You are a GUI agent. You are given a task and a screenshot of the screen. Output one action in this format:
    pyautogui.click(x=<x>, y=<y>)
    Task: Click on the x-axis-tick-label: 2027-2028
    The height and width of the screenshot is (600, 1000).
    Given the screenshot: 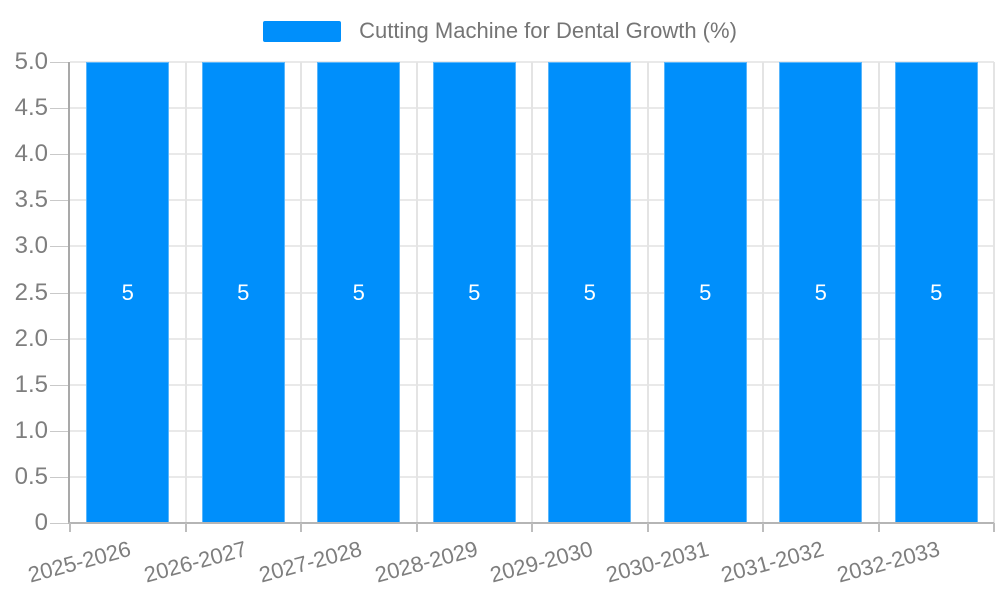 What is the action you would take?
    pyautogui.click(x=310, y=562)
    